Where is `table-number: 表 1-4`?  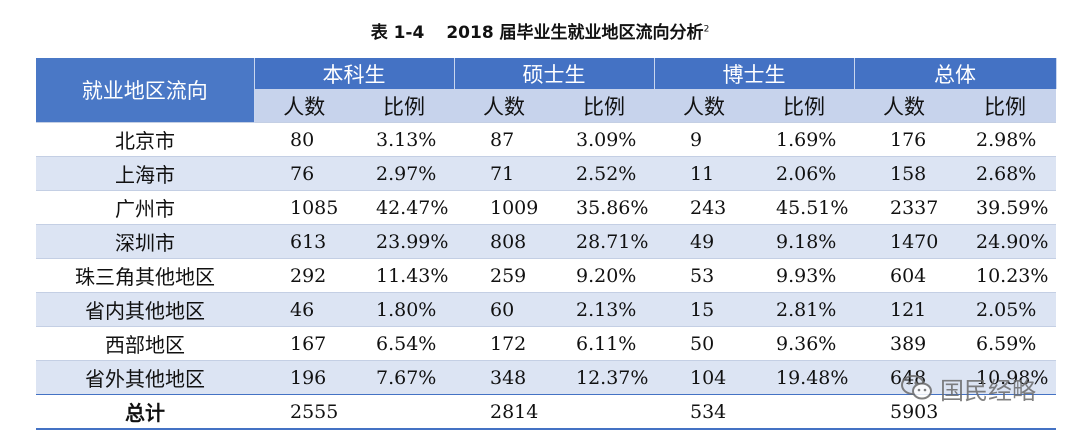
table-number: 表 1-4 is located at coordinates (397, 33).